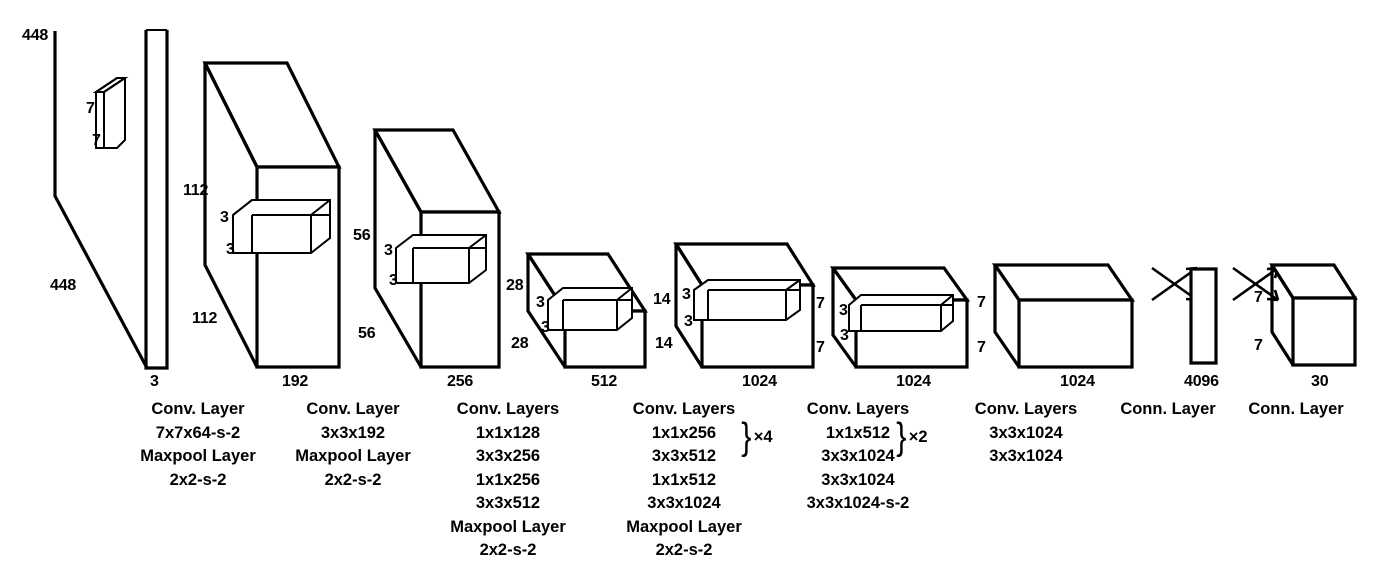 The height and width of the screenshot is (572, 1374). I want to click on label-30-depth: 30, so click(1320, 381).